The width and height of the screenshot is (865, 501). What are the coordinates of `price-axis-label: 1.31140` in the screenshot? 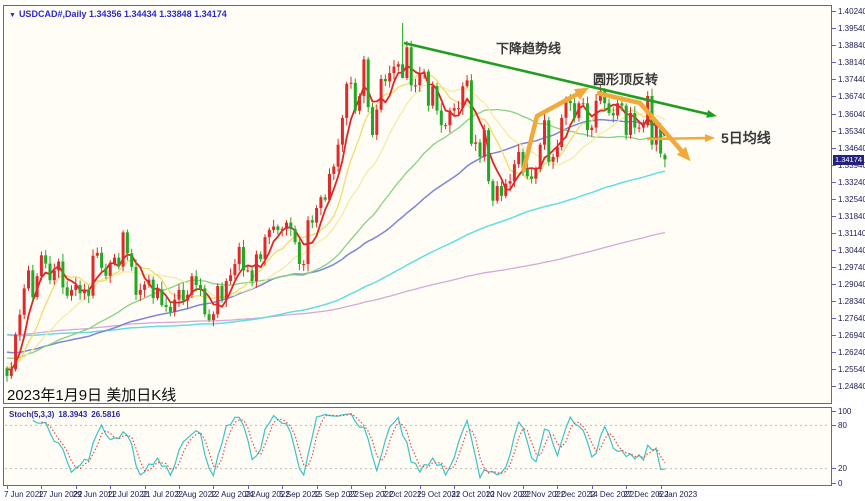 It's located at (851, 233).